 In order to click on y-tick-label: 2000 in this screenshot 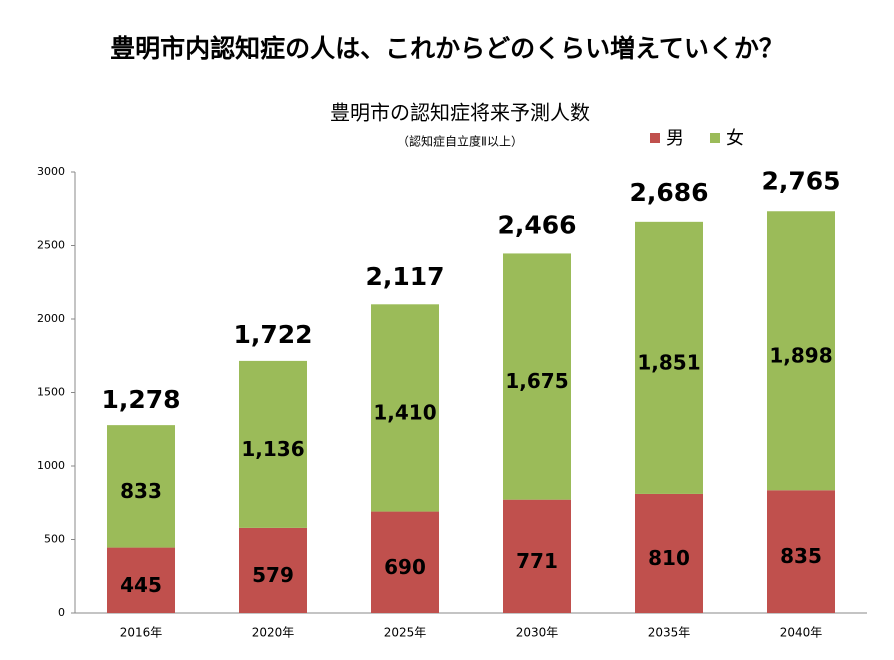, I will do `click(51, 318)`.